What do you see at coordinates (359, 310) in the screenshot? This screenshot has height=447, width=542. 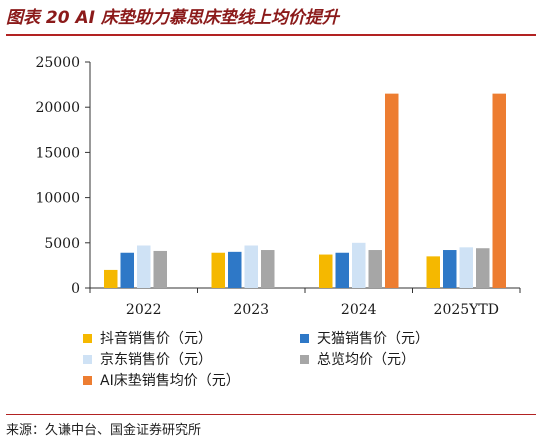 I see `x-tick-label: 2024` at bounding box center [359, 310].